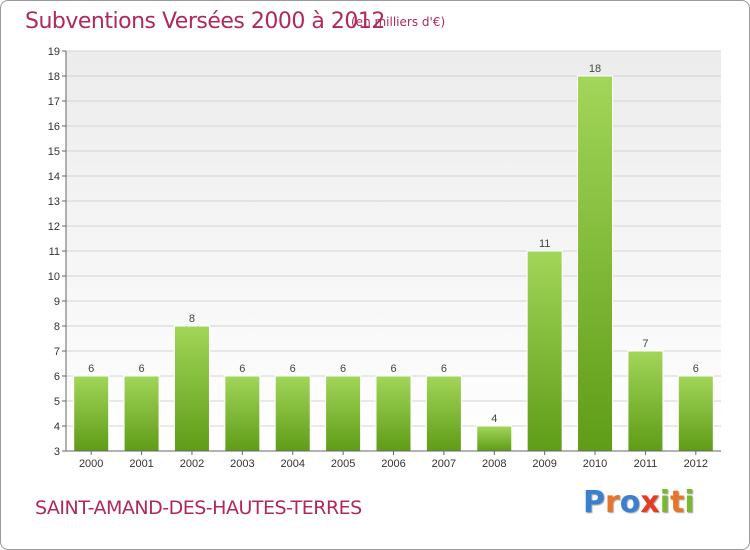  Describe the element at coordinates (191, 388) in the screenshot. I see `bar-2002` at that location.